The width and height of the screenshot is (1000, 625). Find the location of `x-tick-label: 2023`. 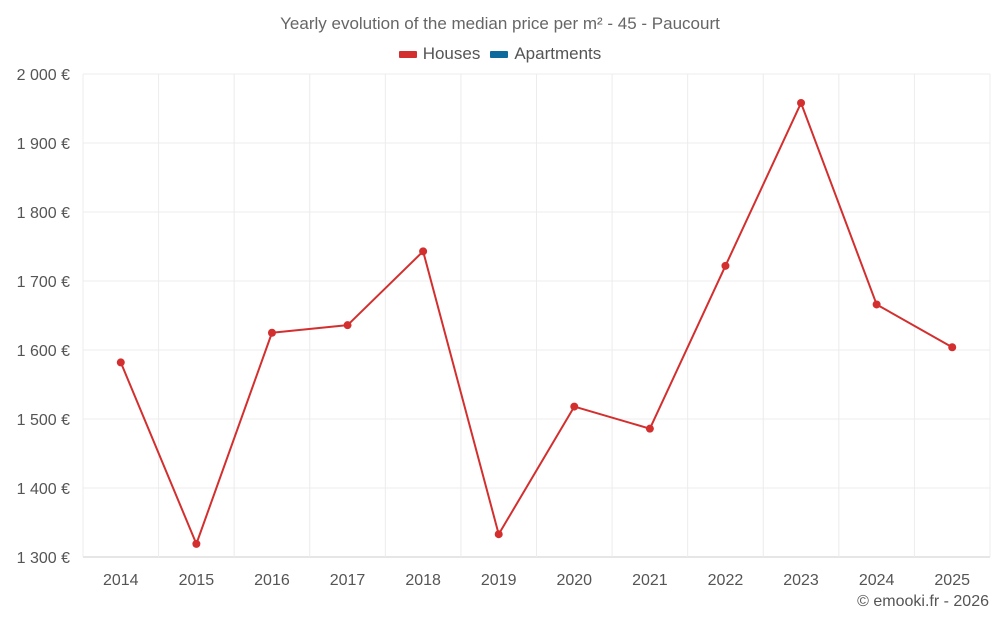

x-tick-label: 2023 is located at coordinates (801, 580).